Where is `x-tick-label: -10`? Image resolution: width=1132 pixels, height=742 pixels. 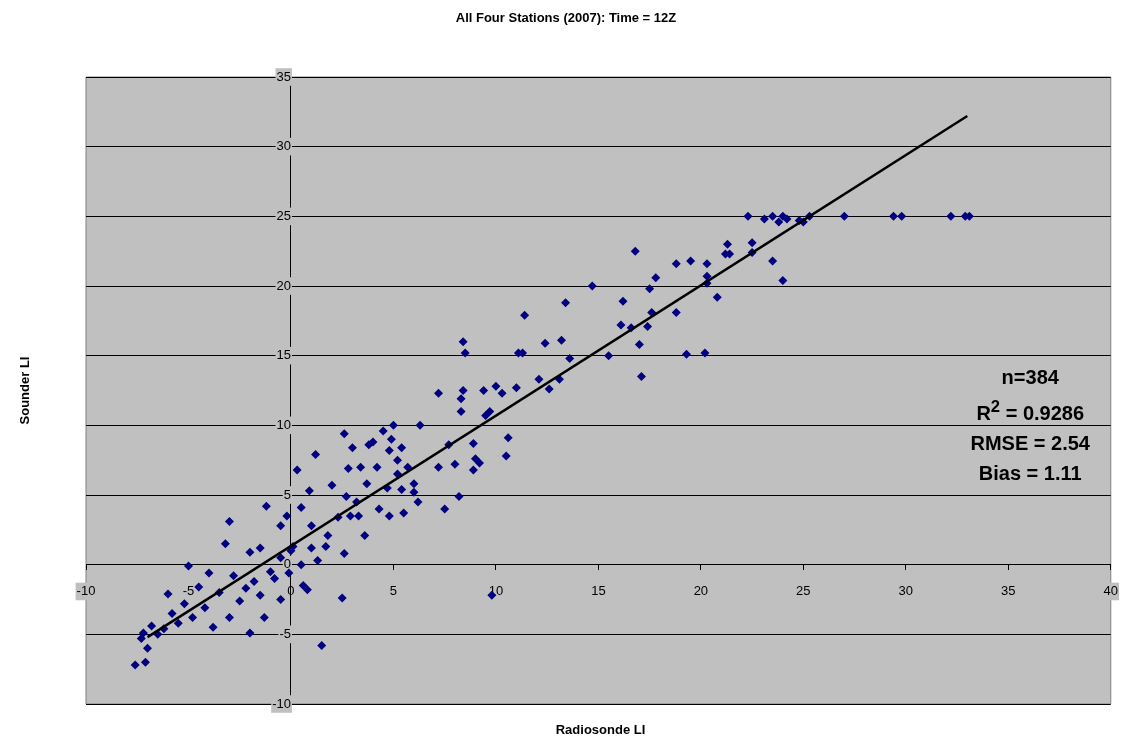
x-tick-label: -10 is located at coordinates (86, 591).